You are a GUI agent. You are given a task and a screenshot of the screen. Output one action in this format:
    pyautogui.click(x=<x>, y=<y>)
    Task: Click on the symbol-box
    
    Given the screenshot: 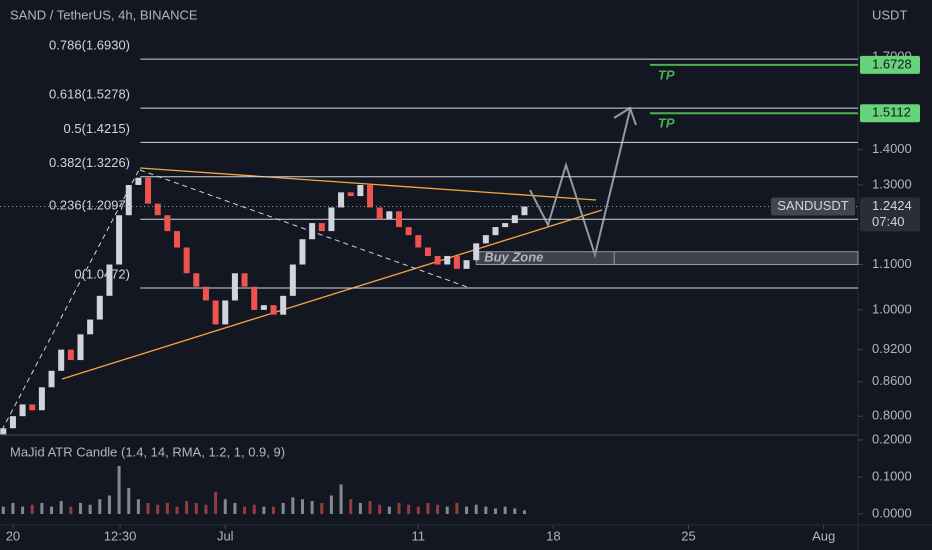 What is the action you would take?
    pyautogui.click(x=813, y=206)
    